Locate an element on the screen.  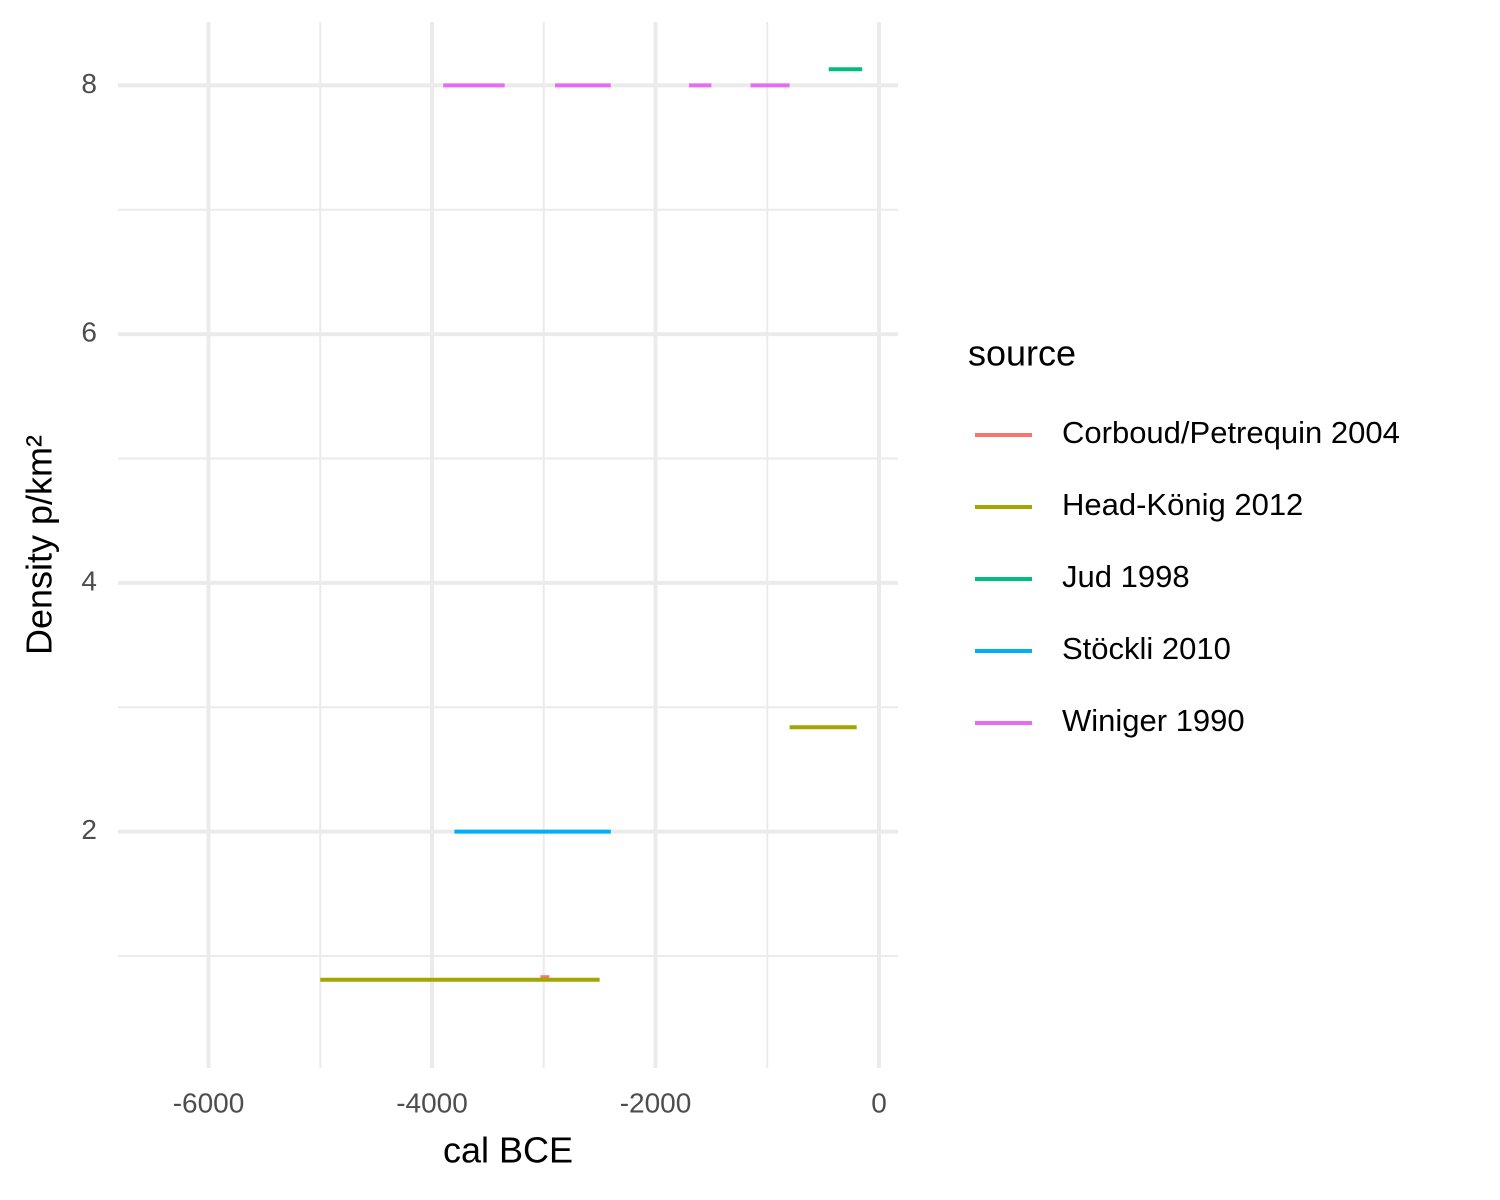
y-tick-label: 4 is located at coordinates (89, 580).